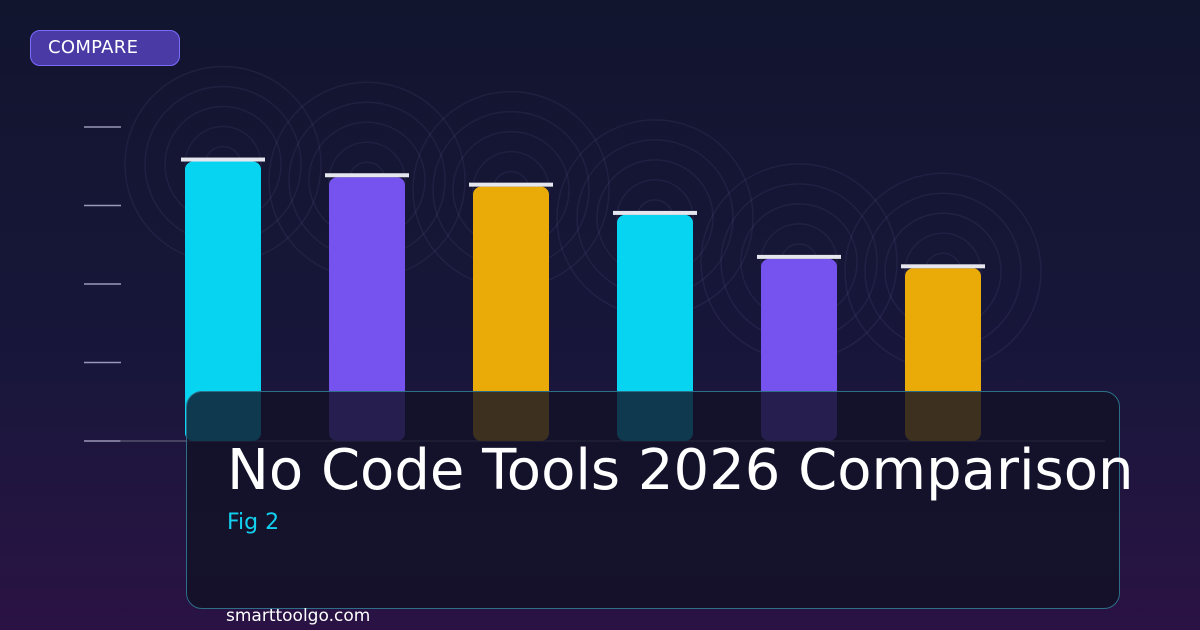  What do you see at coordinates (102, 284) in the screenshot?
I see `y-axis-ticks` at bounding box center [102, 284].